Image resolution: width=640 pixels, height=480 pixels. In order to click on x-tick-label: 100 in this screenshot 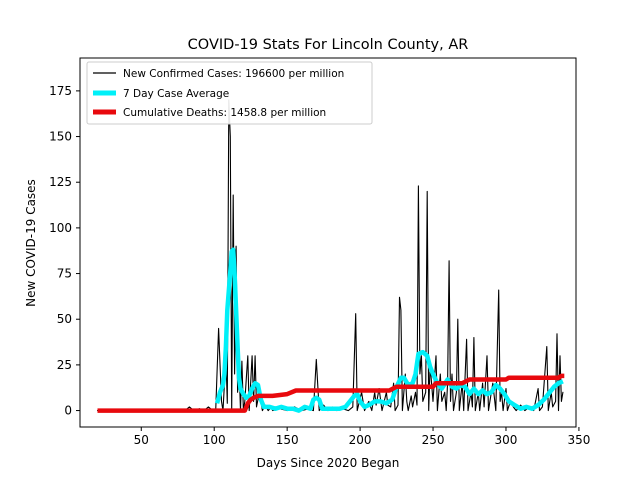, I will do `click(214, 440)`.